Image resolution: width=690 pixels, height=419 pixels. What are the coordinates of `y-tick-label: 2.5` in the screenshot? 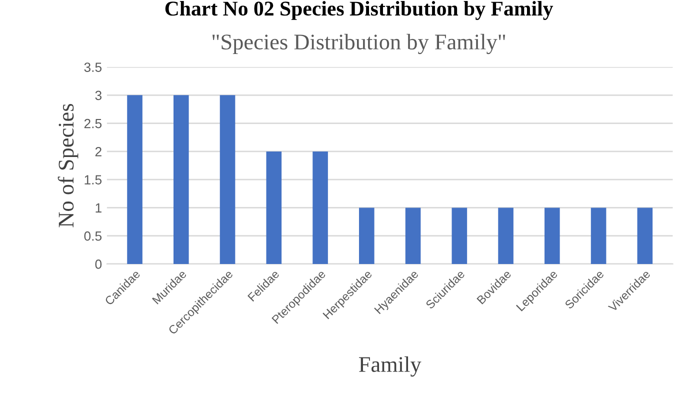 It's located at (93, 123).